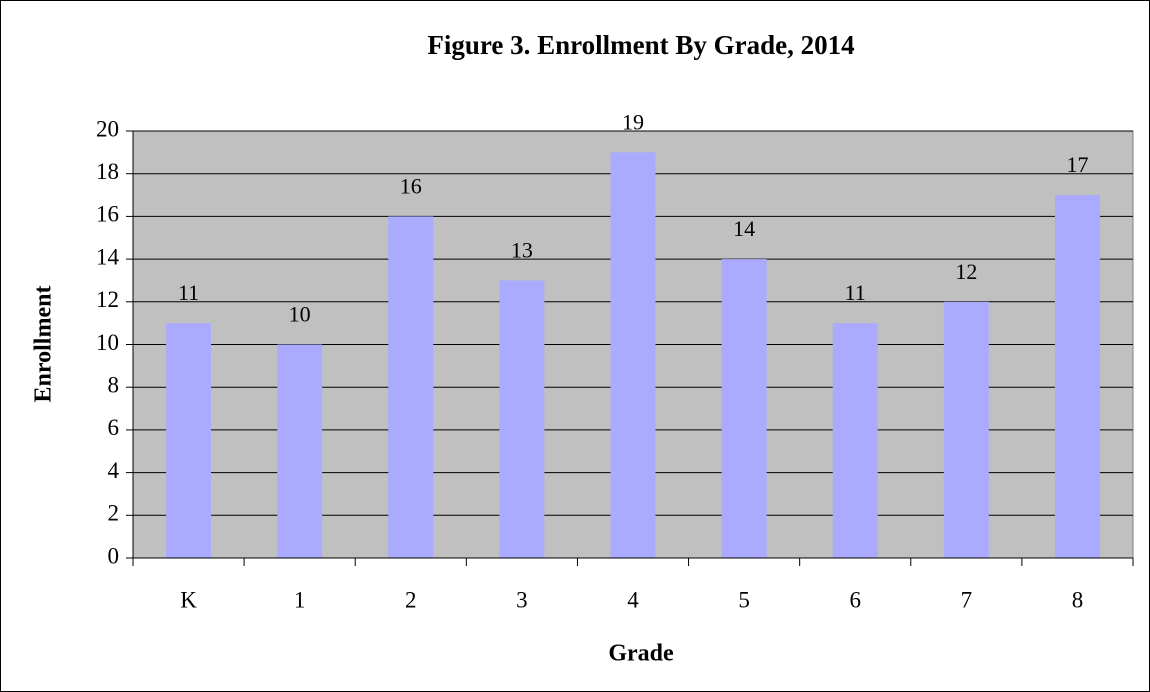 Image resolution: width=1150 pixels, height=692 pixels. Describe the element at coordinates (633, 599) in the screenshot. I see `x-tick-label: 4` at that location.